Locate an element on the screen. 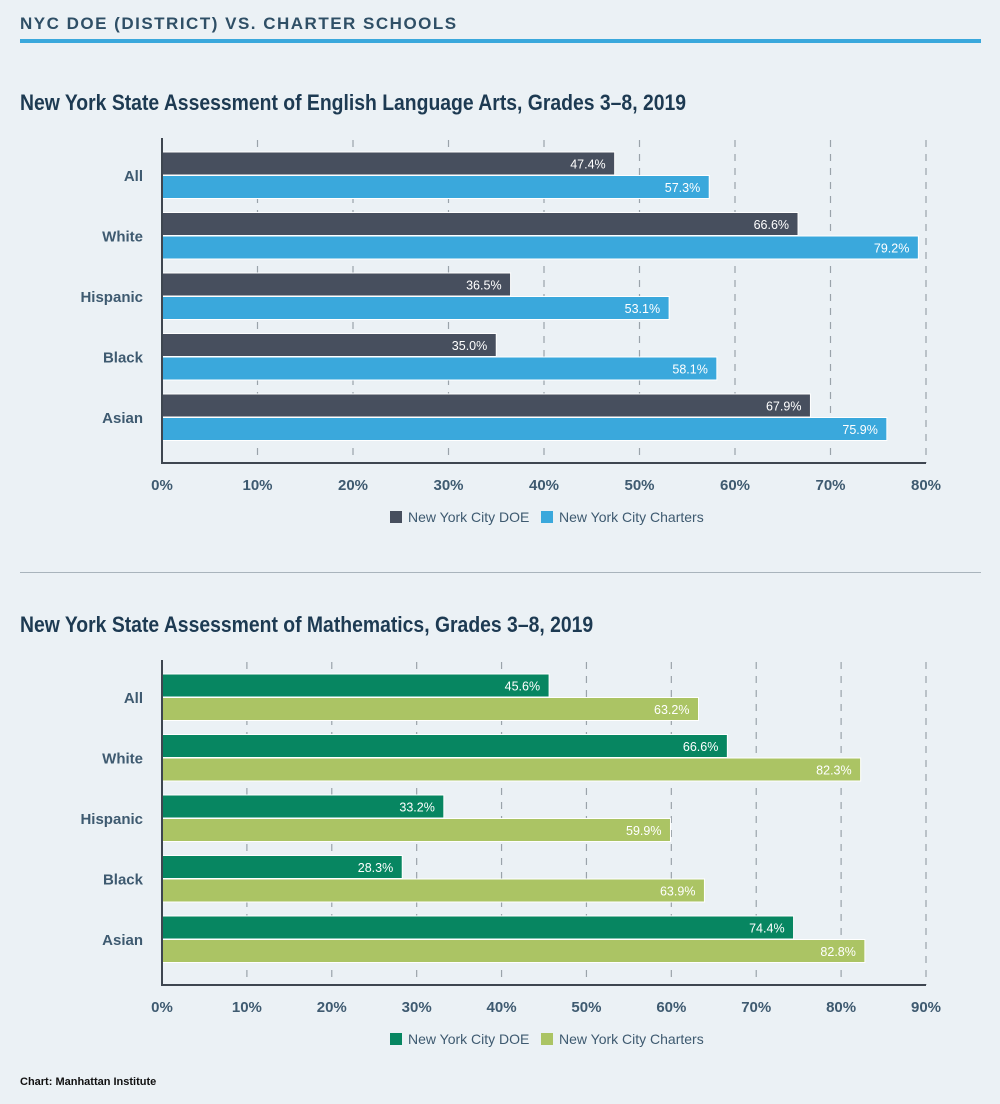 The height and width of the screenshot is (1104, 1000). x-tick-label: 90% is located at coordinates (926, 1007).